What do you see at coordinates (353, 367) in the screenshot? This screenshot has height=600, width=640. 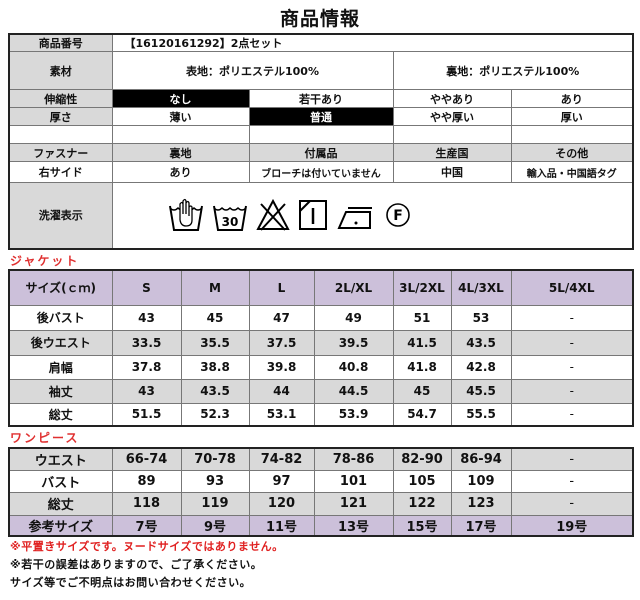 I see `size-value: 40.8` at bounding box center [353, 367].